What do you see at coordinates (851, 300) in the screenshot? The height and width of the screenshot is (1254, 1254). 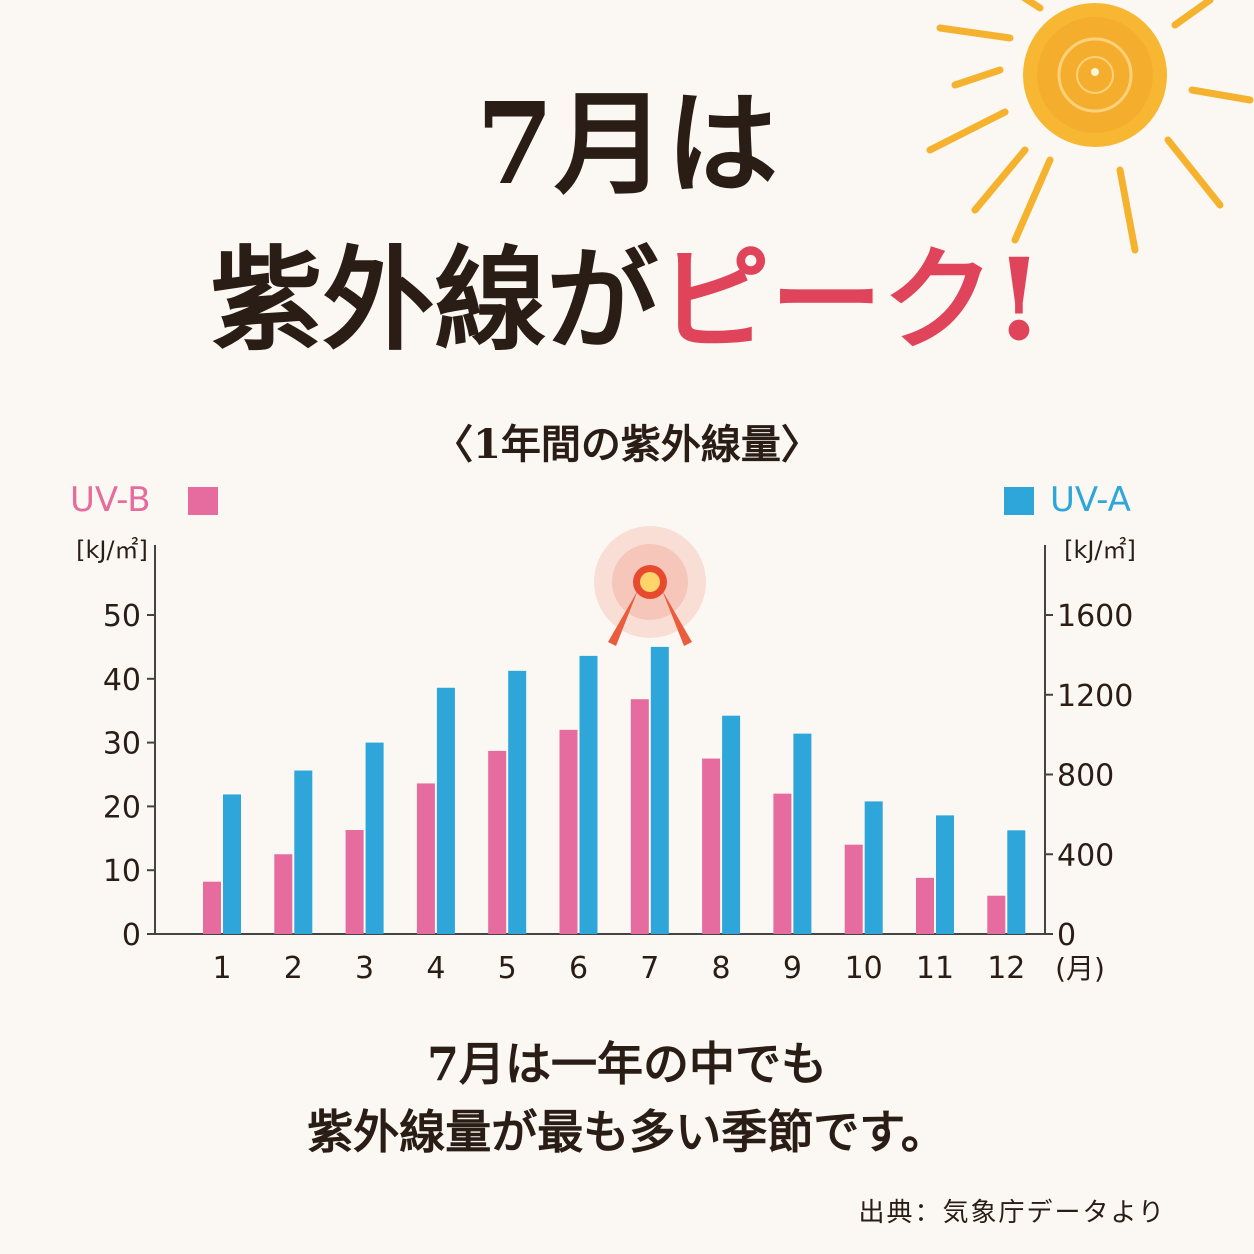 I see `headline-accent: ピーク!` at bounding box center [851, 300].